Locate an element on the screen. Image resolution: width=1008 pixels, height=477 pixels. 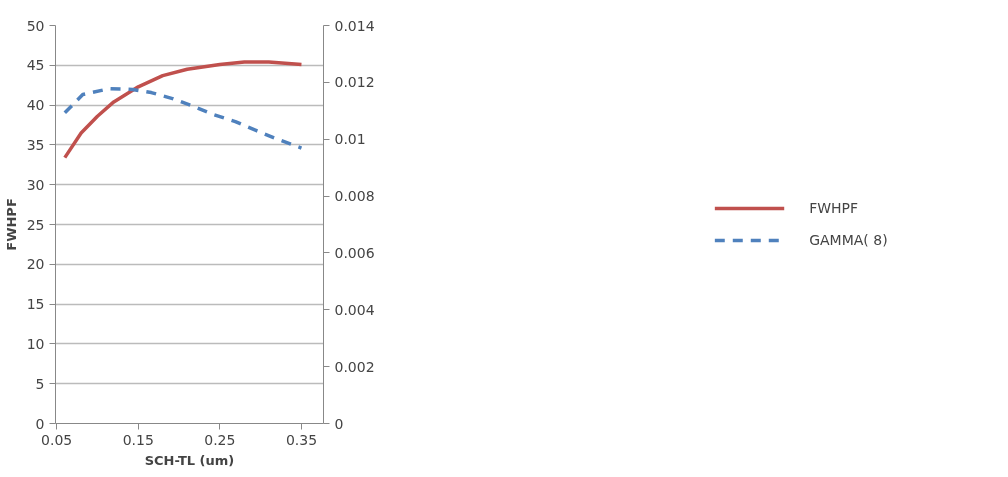
x-tick-label: 0.05 is located at coordinates (57, 439).